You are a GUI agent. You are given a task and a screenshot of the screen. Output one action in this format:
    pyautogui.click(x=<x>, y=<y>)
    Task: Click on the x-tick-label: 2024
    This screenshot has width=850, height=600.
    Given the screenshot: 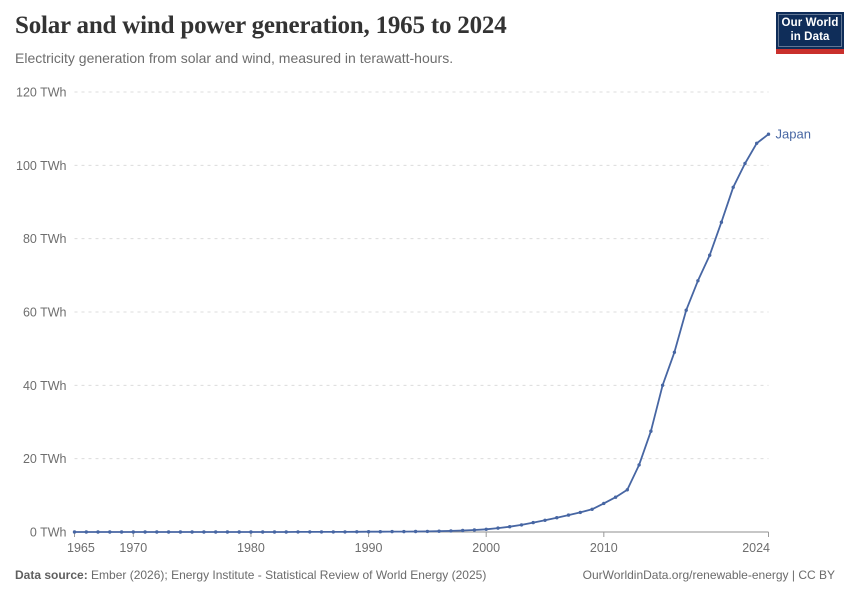 What is the action you would take?
    pyautogui.click(x=756, y=548)
    